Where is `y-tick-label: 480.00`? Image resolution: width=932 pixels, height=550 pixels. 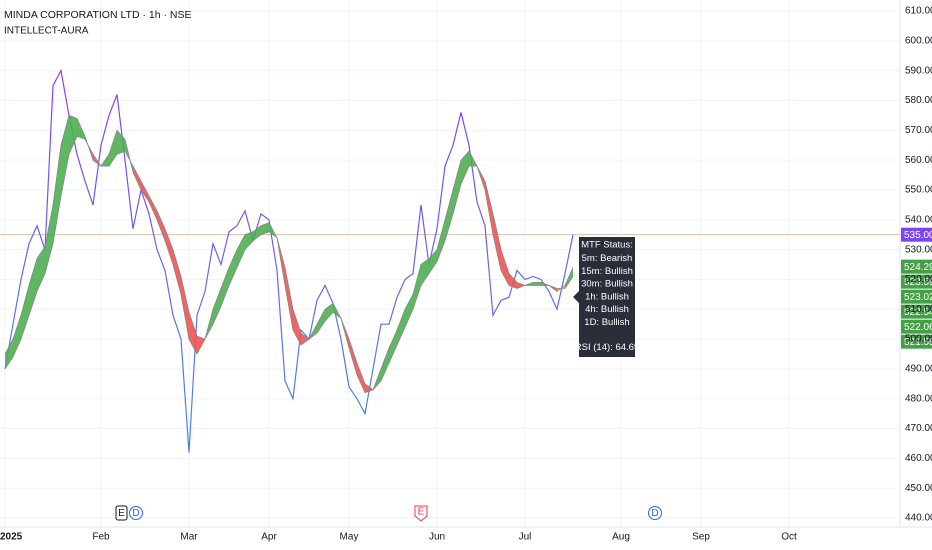 y-tick-label: 480.00 is located at coordinates (918, 398).